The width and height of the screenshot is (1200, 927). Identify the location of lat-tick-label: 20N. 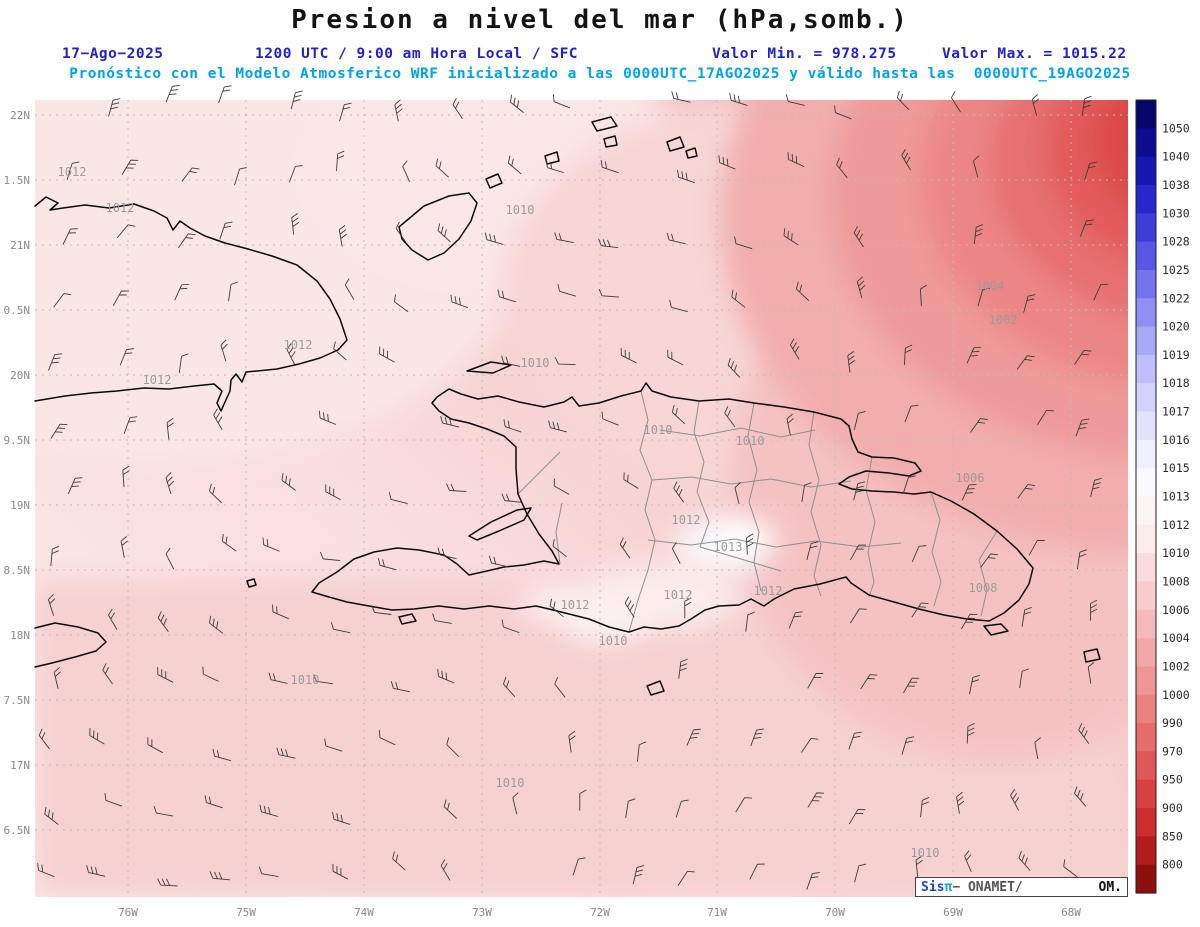
(20, 375).